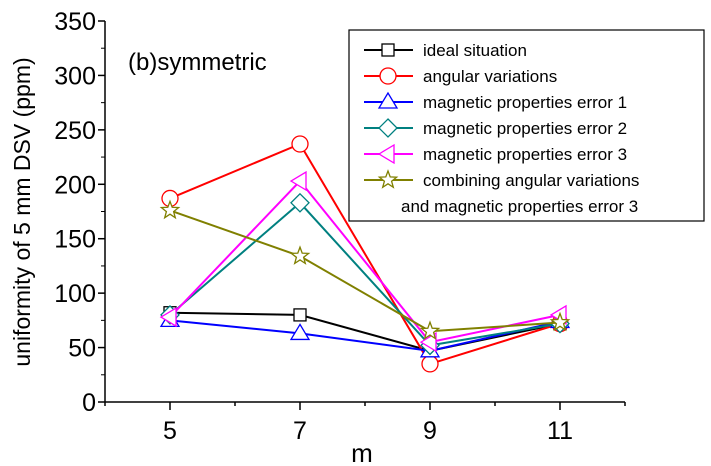  What do you see at coordinates (525, 154) in the screenshot?
I see `legend-label: magnetic properties error 3` at bounding box center [525, 154].